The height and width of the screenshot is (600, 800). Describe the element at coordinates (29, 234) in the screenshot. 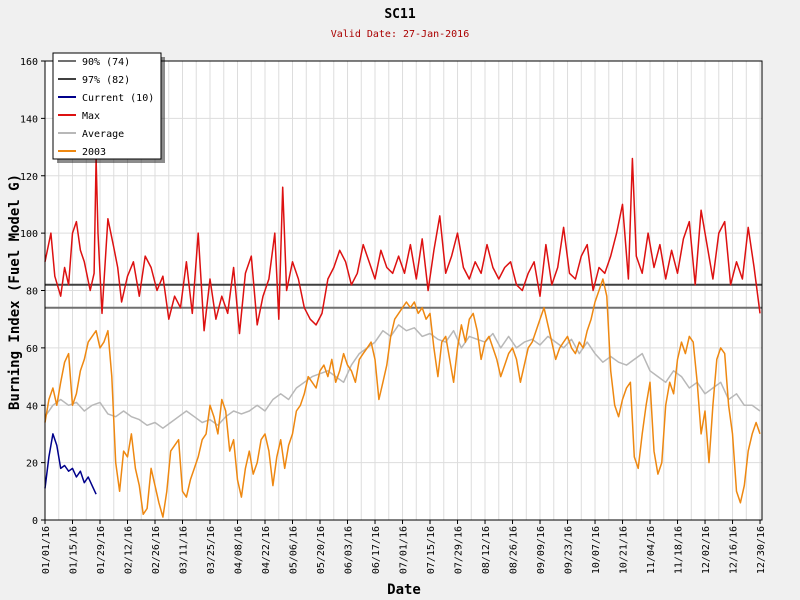

I see `y-tick-label: 100` at that location.